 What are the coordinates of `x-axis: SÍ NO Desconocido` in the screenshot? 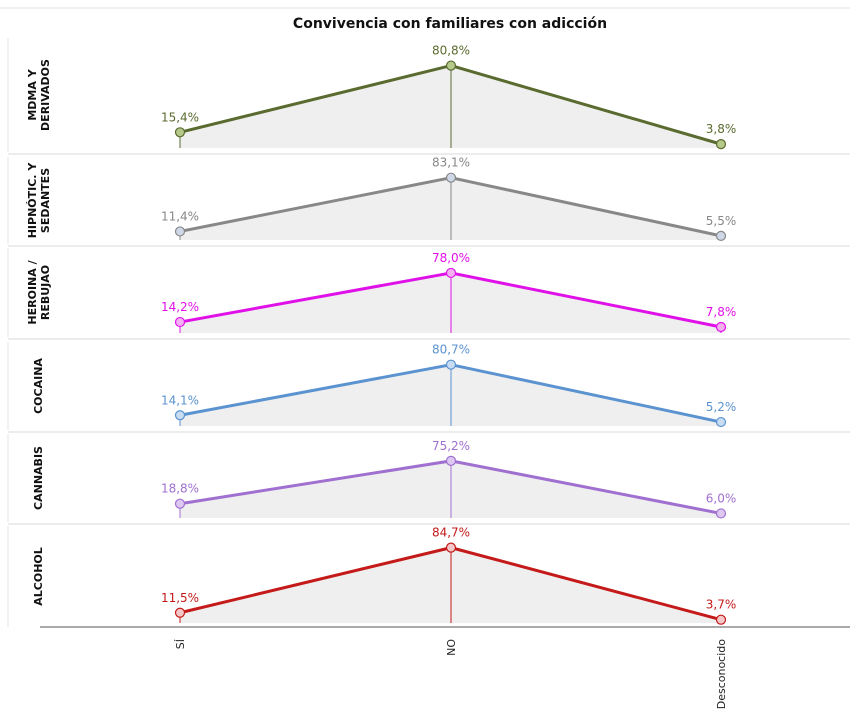 It's located at (445, 668).